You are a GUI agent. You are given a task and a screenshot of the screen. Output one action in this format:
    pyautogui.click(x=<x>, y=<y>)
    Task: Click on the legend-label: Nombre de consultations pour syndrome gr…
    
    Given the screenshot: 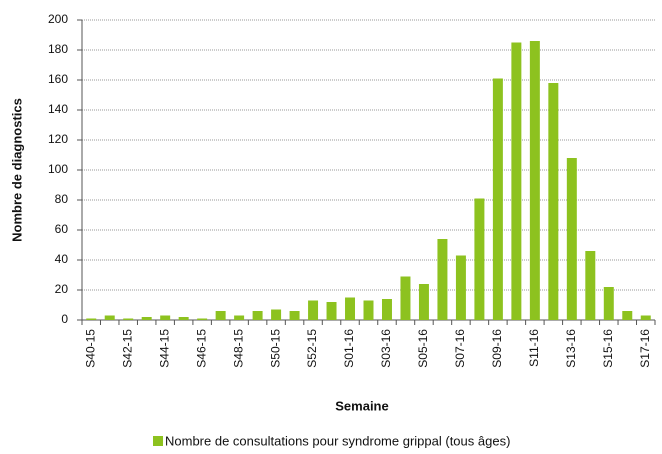 What is the action you would take?
    pyautogui.click(x=337, y=440)
    